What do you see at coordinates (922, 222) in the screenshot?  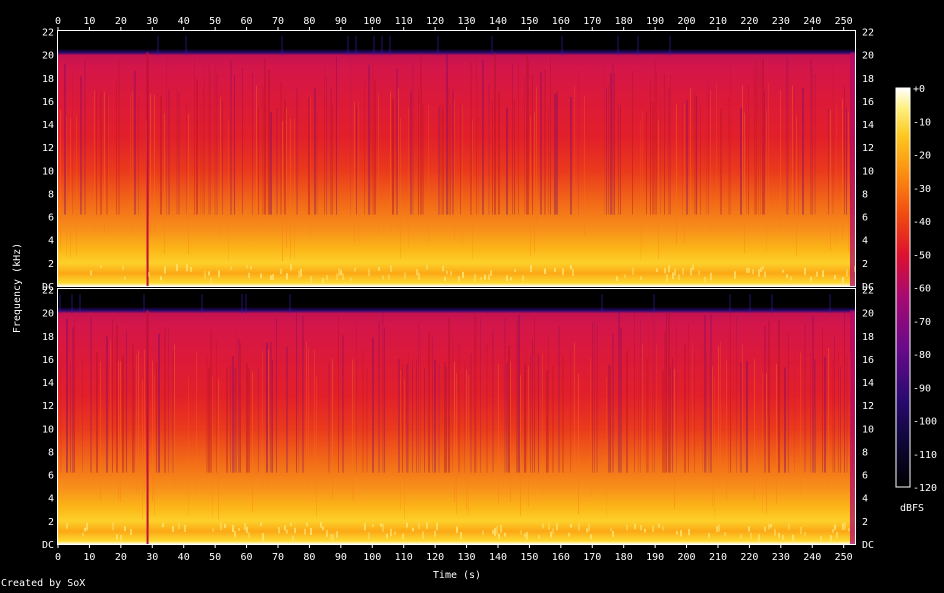 I see `colorbar-tick-label: -40` at bounding box center [922, 222].